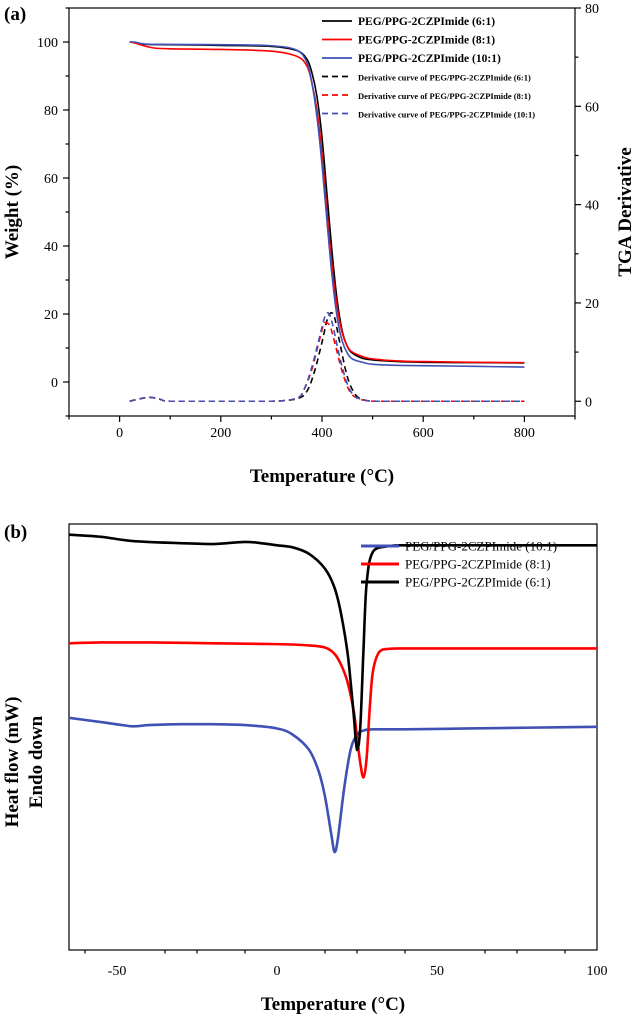  What do you see at coordinates (47, 43) in the screenshot?
I see `tga-y-tick-label: 100` at bounding box center [47, 43].